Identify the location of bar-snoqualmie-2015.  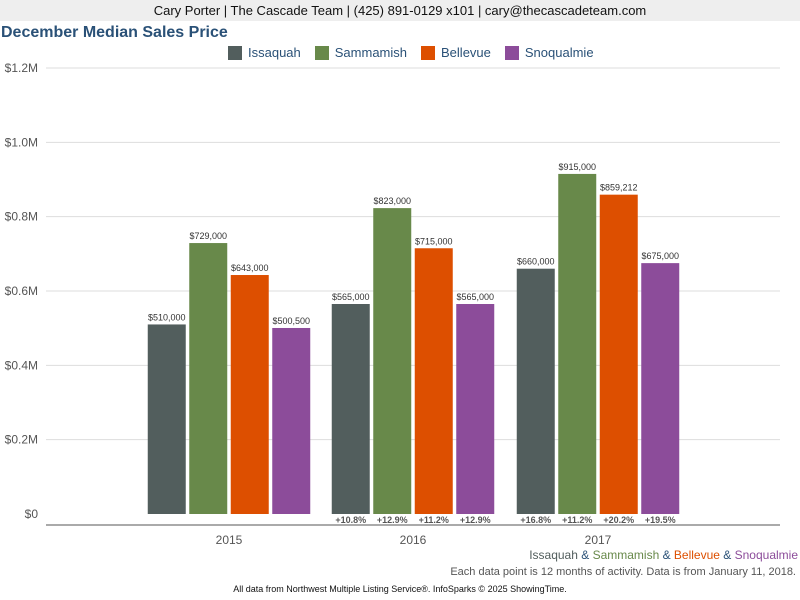
(291, 420).